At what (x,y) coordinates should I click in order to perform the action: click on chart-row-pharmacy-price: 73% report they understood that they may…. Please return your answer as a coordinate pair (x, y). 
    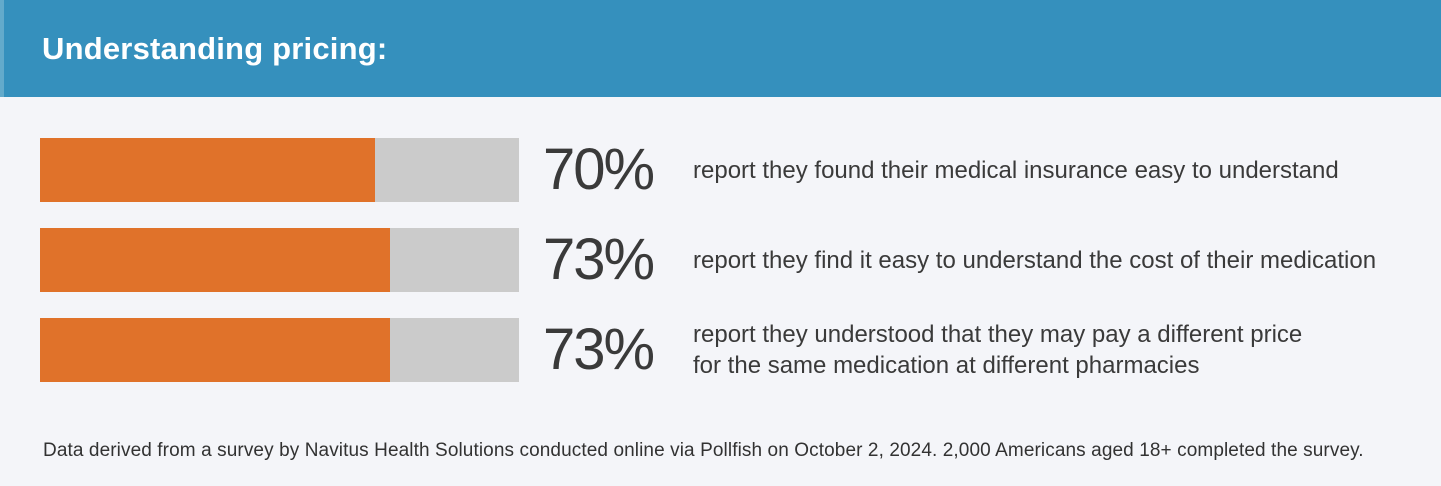
    Looking at the image, I should click on (720, 350).